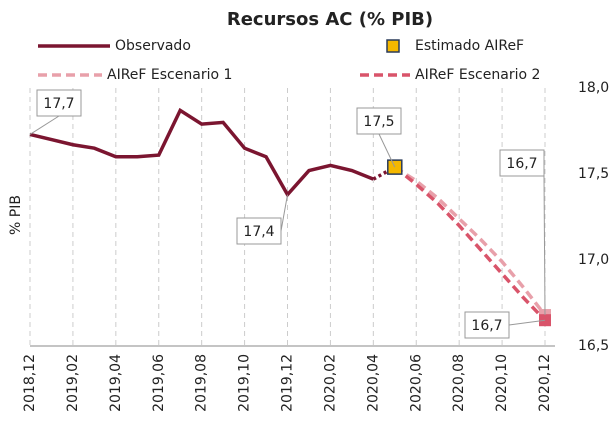 Image resolution: width=612 pixels, height=429 pixels. I want to click on legend-label: Estimado AIReF, so click(469, 46).